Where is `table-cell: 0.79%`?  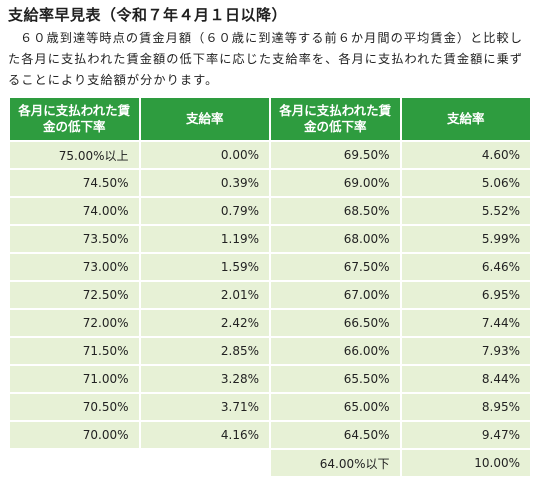 table-cell: 0.79% is located at coordinates (204, 211).